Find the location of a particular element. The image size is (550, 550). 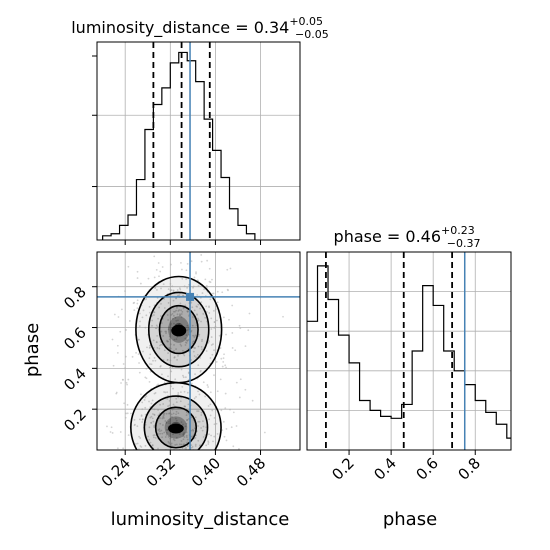

truth-marker is located at coordinates (190, 296).